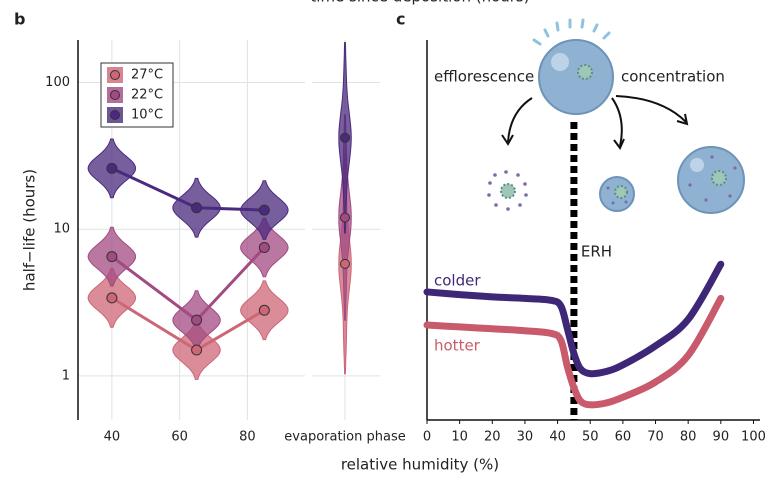 This screenshot has height=482, width=777. I want to click on y-axis-label: half−life (hours), so click(30, 230).